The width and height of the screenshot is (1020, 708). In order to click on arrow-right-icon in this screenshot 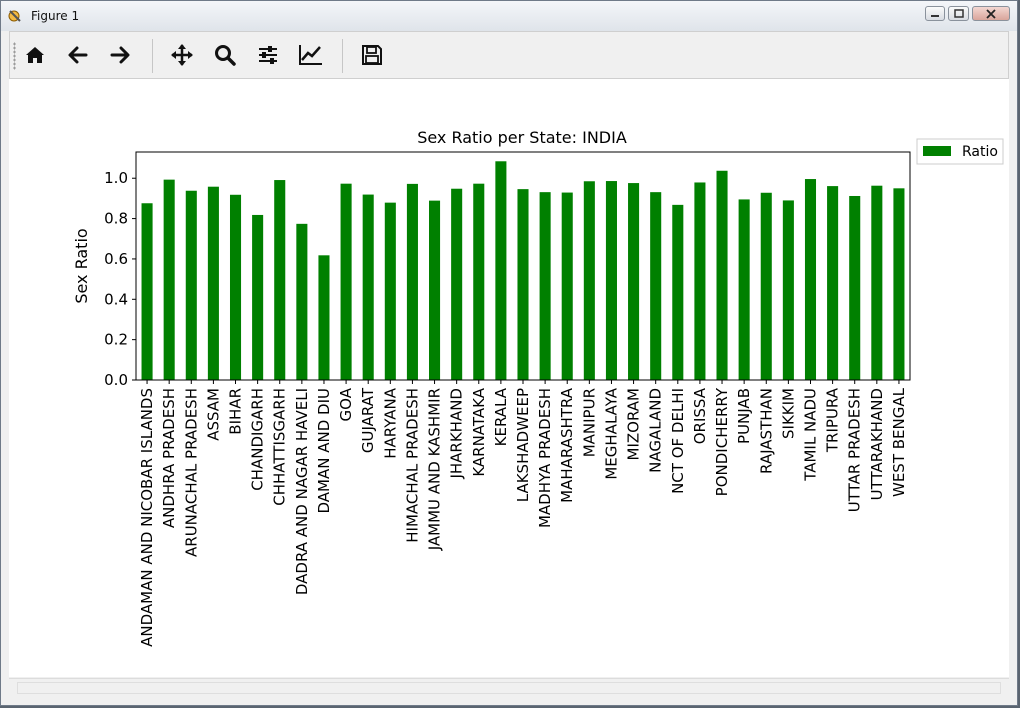, I will do `click(120, 55)`.